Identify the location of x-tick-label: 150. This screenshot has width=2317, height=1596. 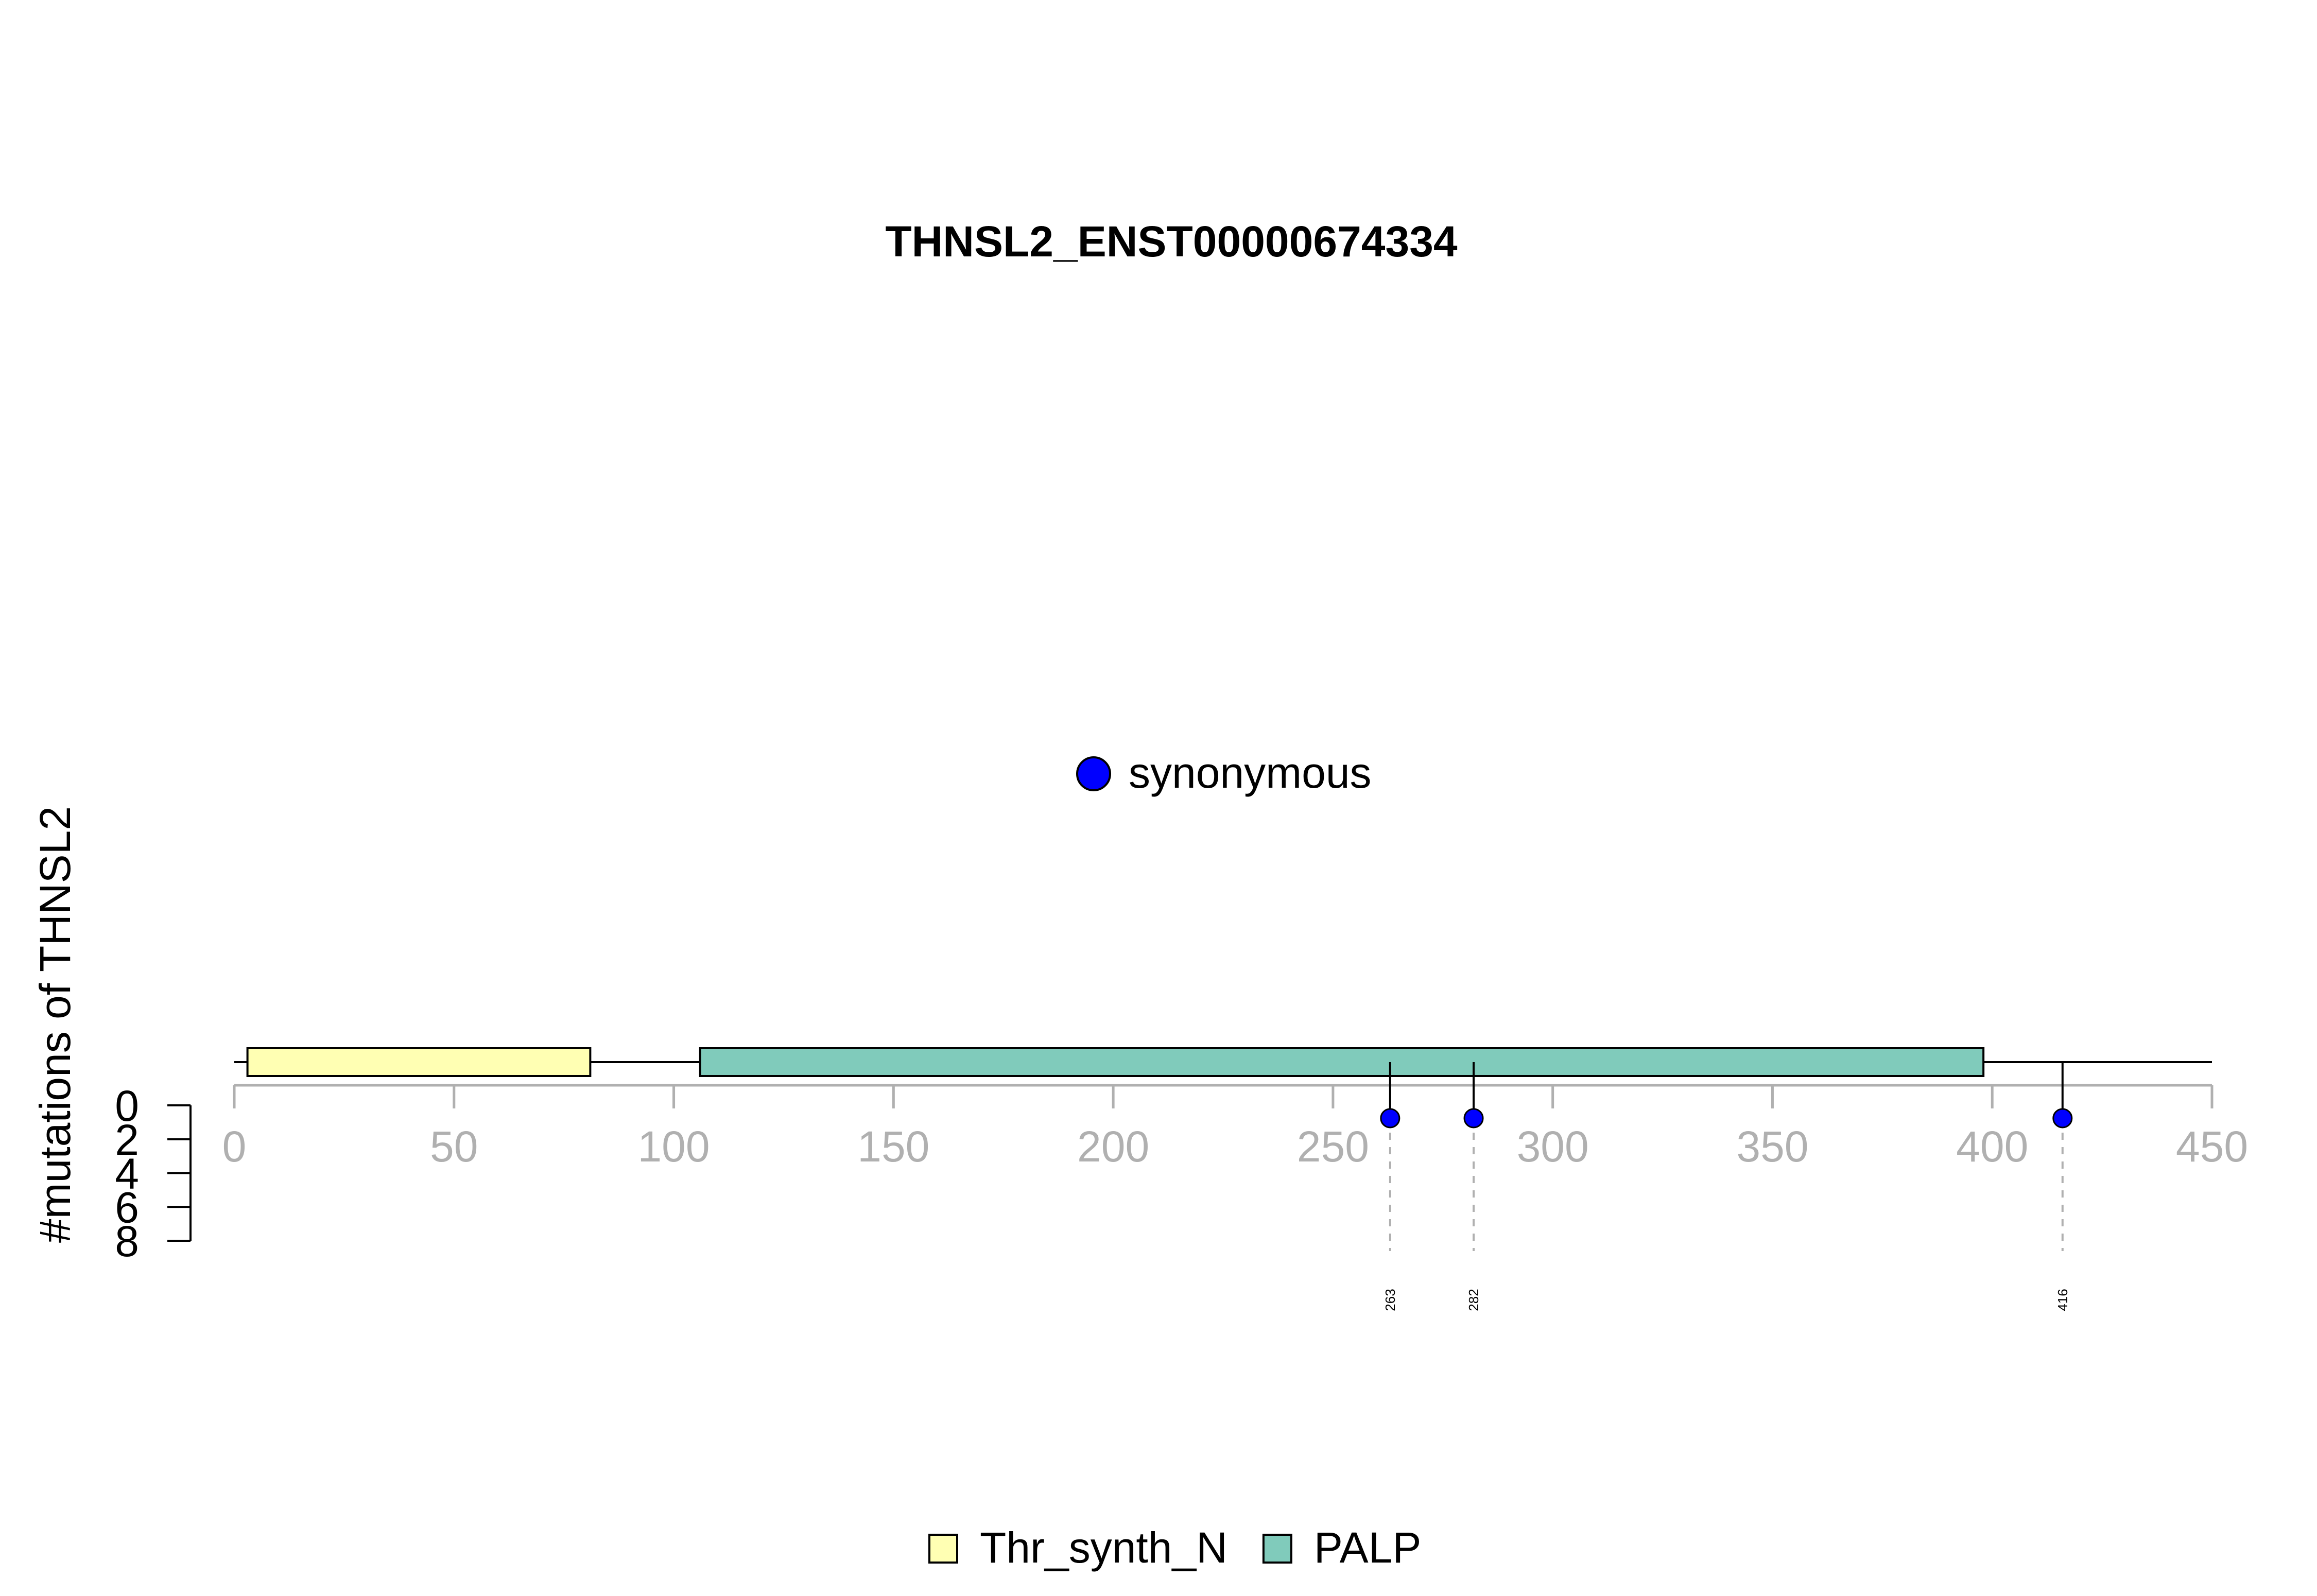
(893, 1146).